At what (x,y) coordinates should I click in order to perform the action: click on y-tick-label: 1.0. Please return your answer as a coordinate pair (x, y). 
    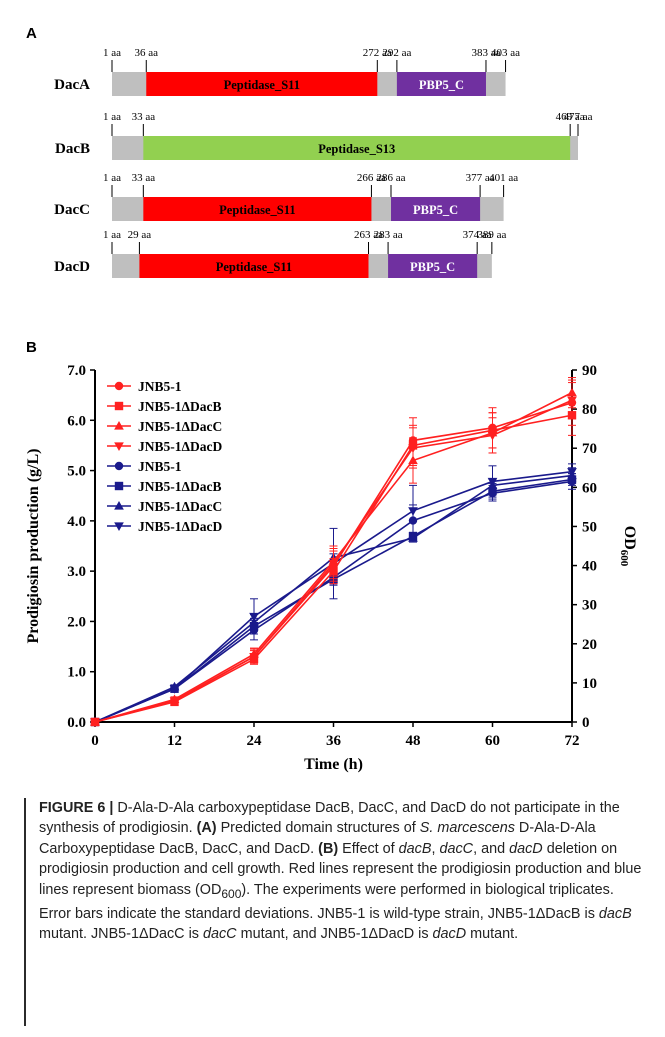
    Looking at the image, I should click on (76, 673).